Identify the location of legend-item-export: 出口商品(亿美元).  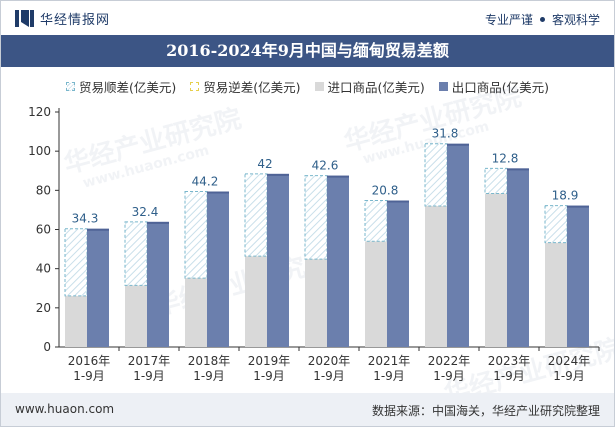
(494, 86).